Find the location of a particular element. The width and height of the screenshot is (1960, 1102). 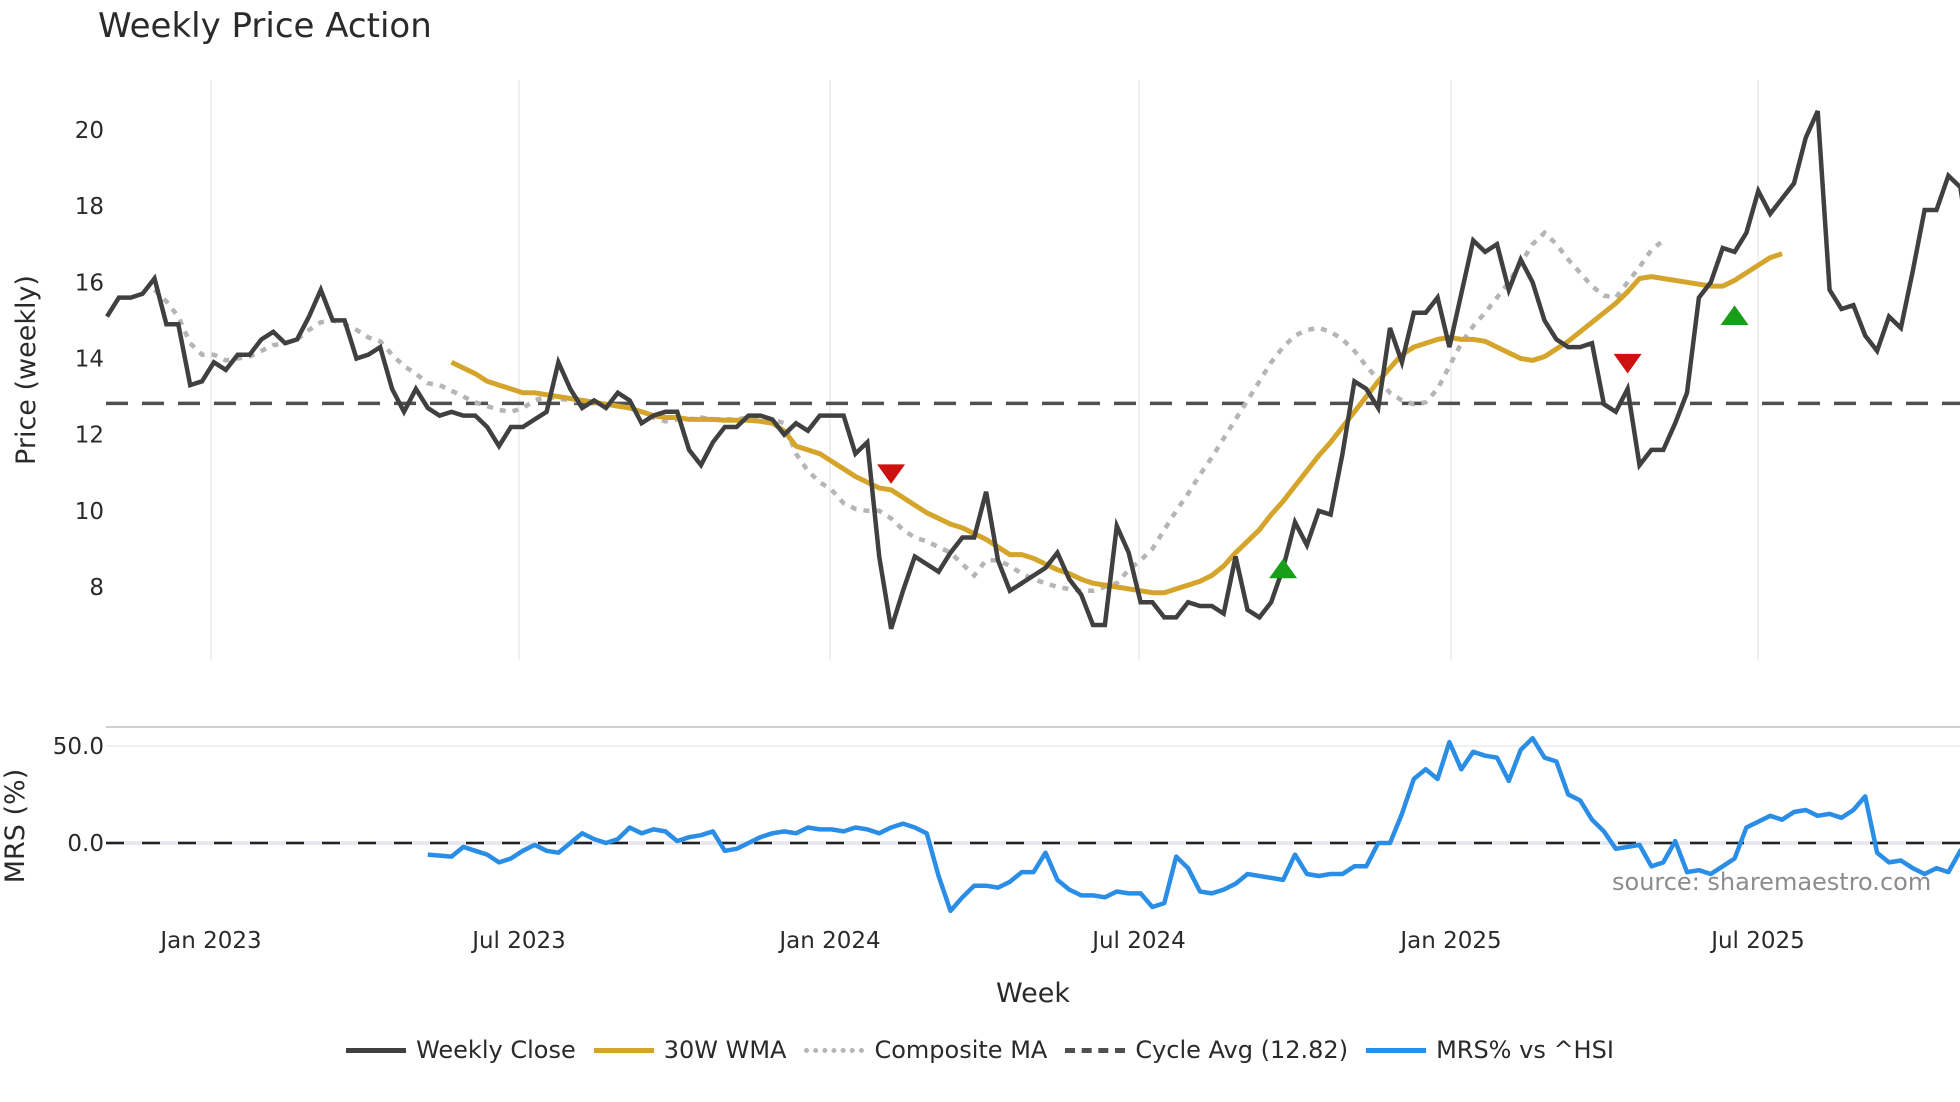

legend-label: Weekly Close is located at coordinates (496, 1050).